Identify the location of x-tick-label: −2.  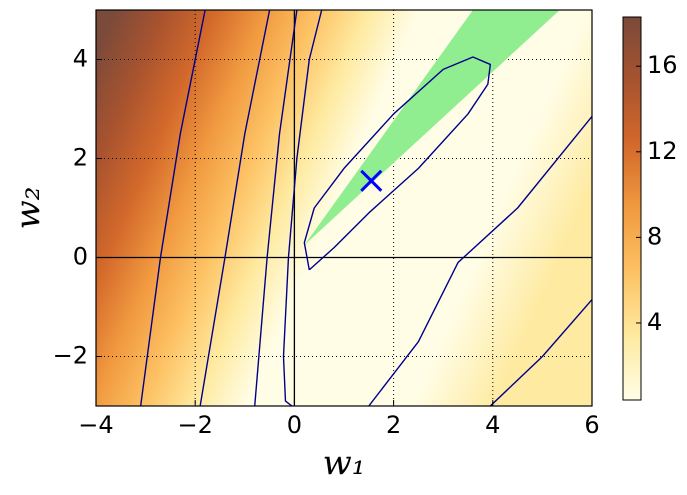
(195, 425).